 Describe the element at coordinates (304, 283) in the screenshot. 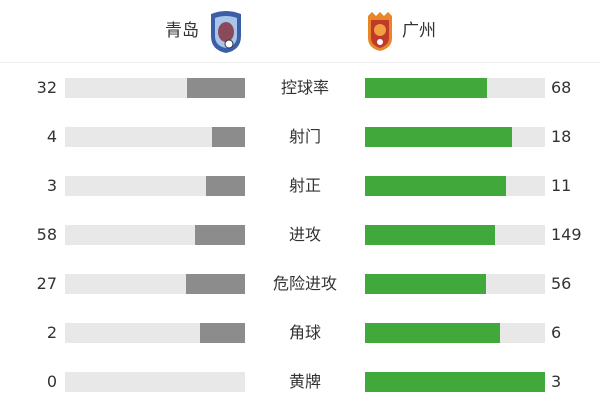

I see `stat-label: 危险进攻` at that location.